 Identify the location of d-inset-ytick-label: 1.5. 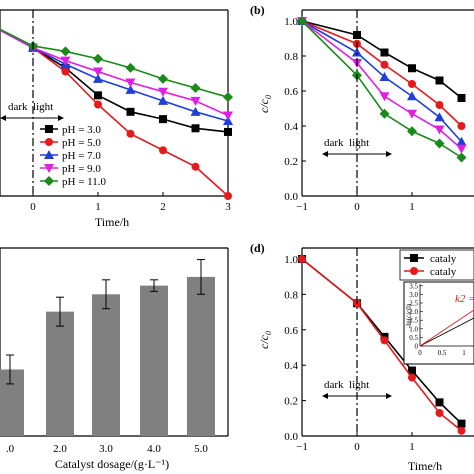
(413, 321).